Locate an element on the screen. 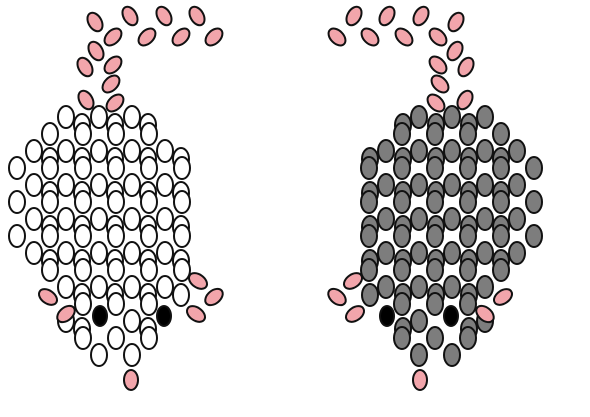 The image size is (590, 417). eye-bead is located at coordinates (100, 316).